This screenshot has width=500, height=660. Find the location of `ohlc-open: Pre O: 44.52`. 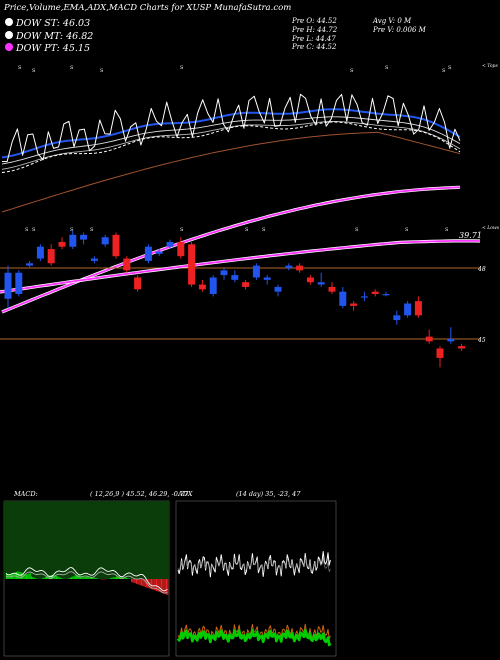

ohlc-open: Pre O: 44.52 is located at coordinates (314, 21).